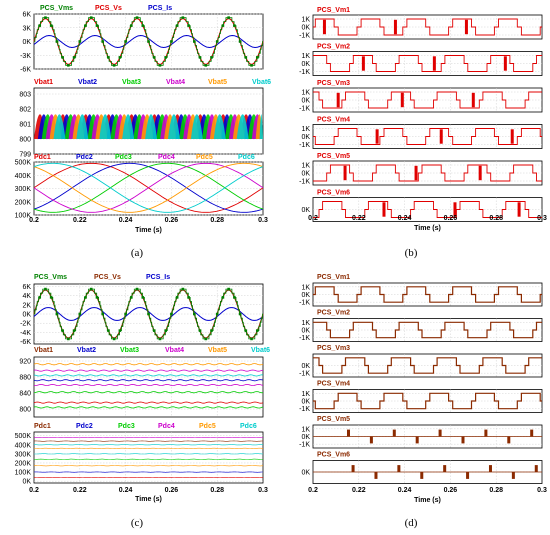 Image resolution: width=550 pixels, height=535 pixels. I want to click on chart-d-title-vm6: PCS_Vm6, so click(333, 455).